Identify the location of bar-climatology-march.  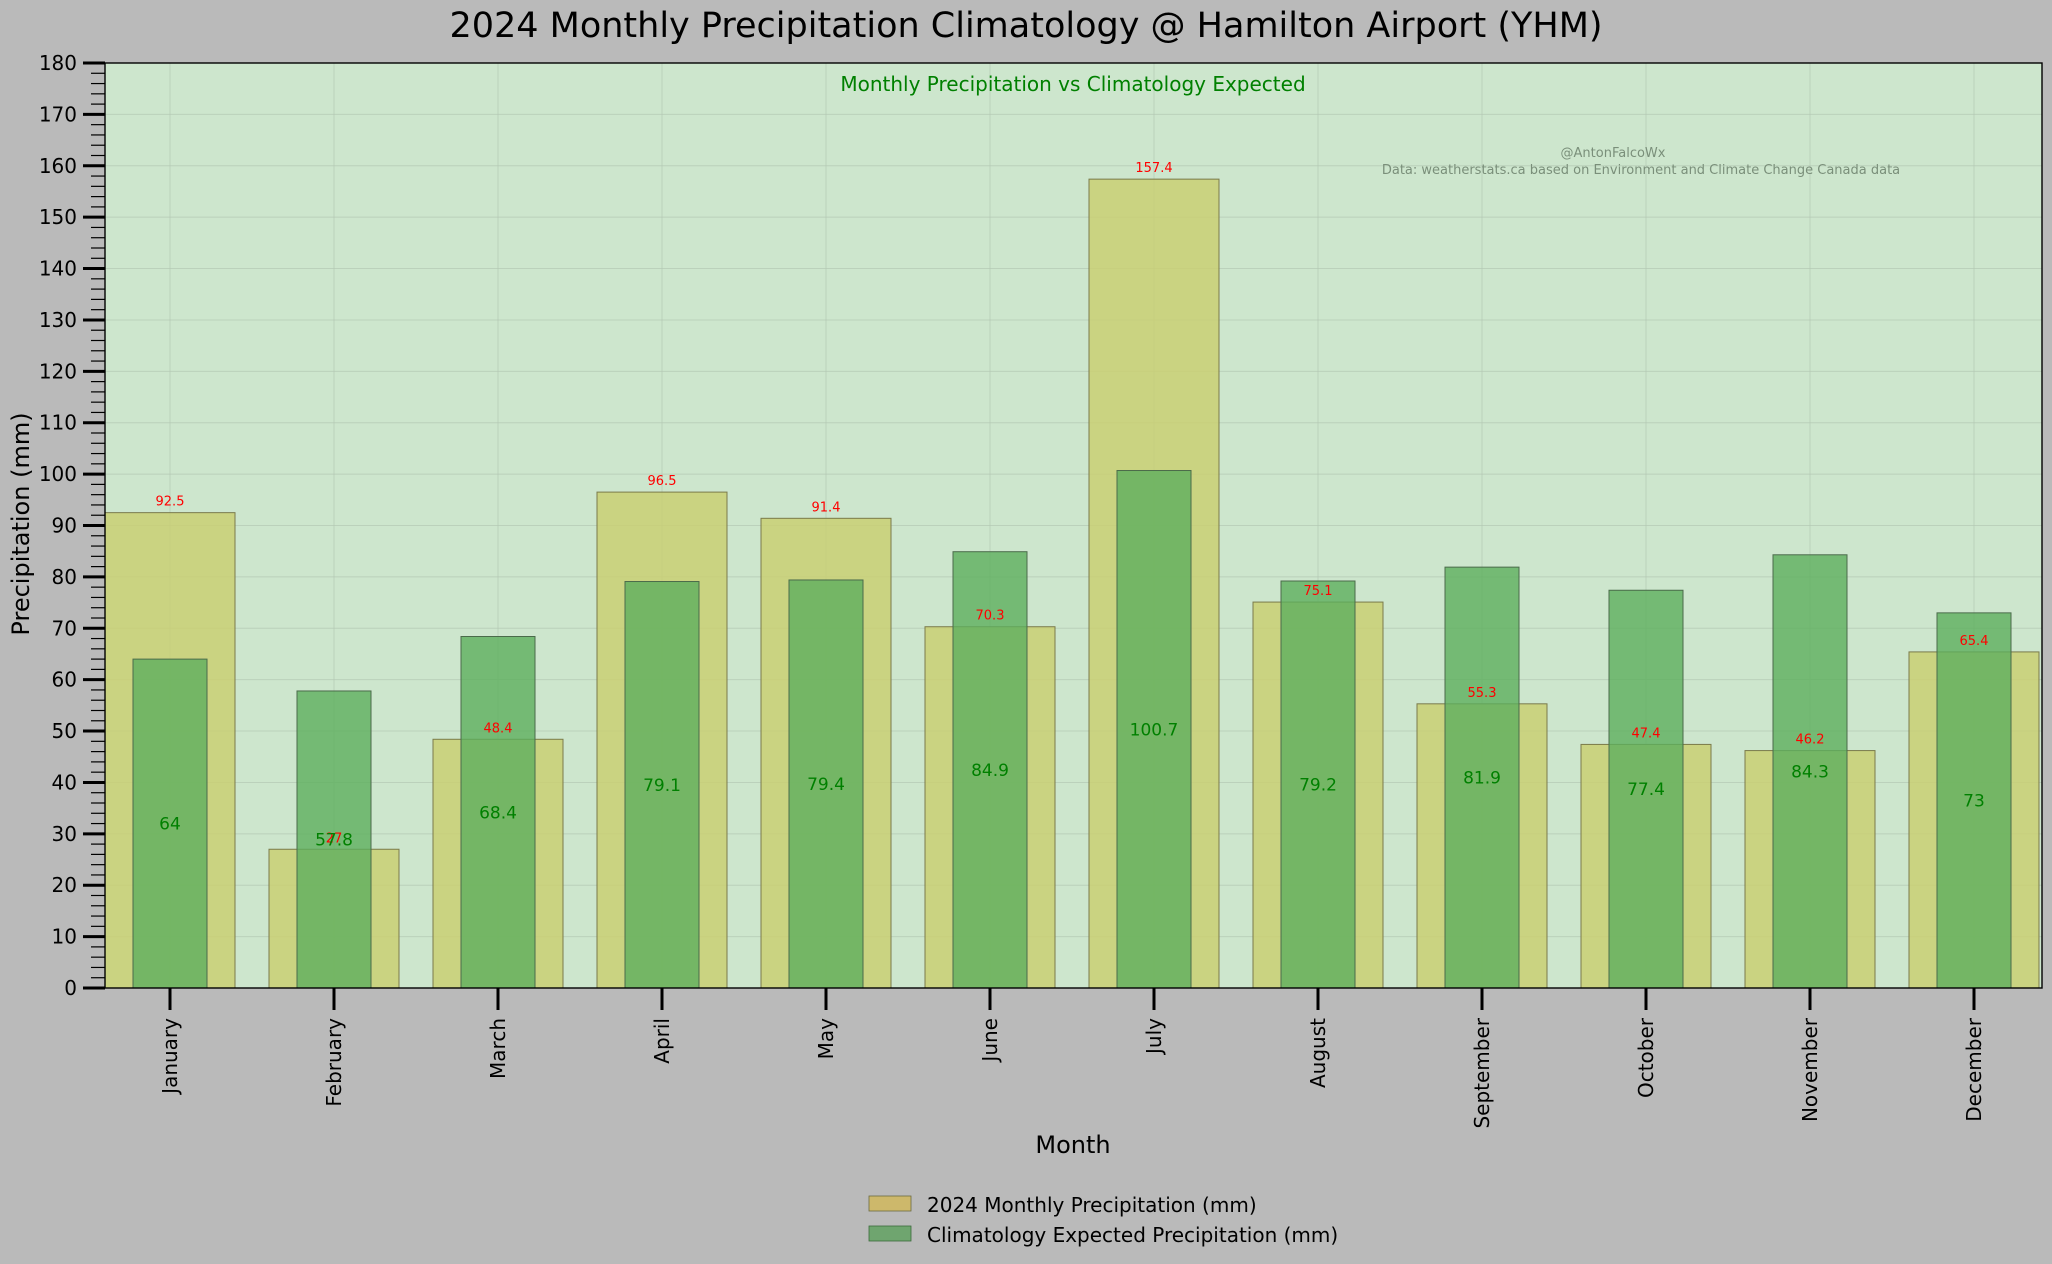
(498, 812).